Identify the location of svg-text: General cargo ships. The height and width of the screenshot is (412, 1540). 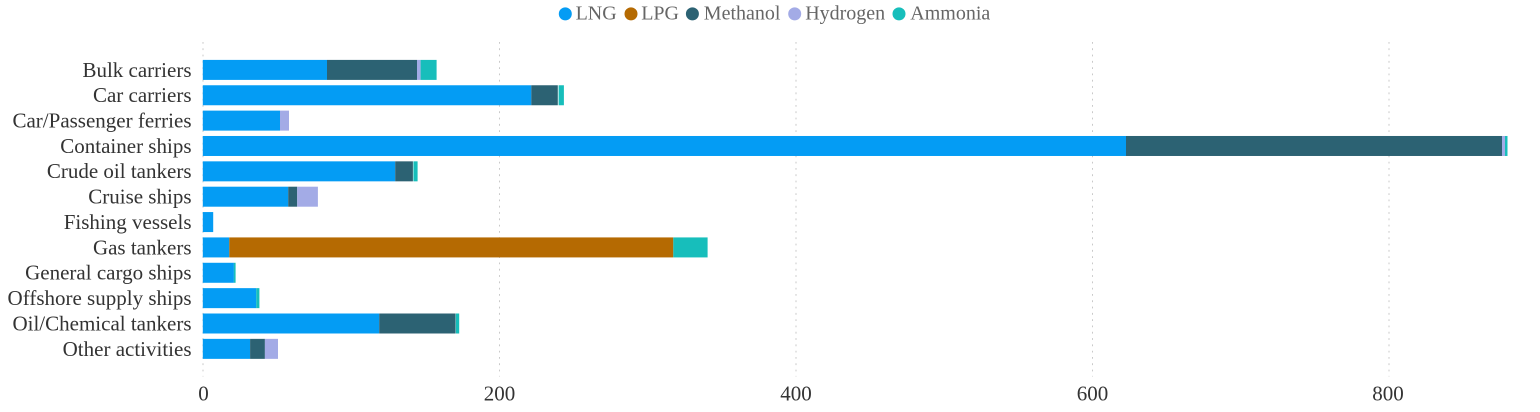
(108, 273).